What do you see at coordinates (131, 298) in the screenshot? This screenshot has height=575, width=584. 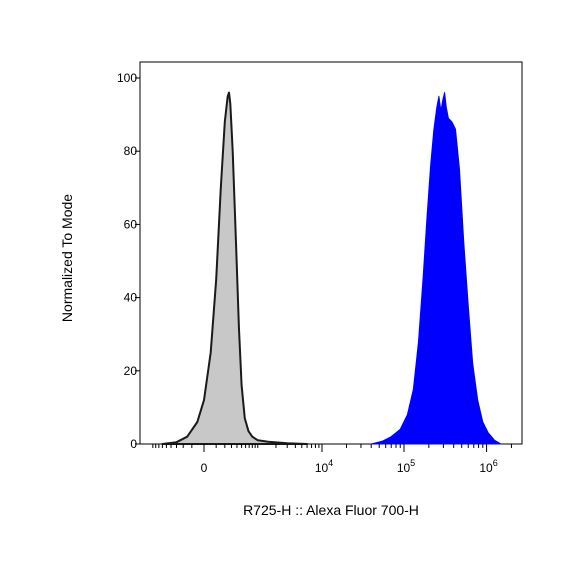 I see `y-tick-label: 40` at bounding box center [131, 298].